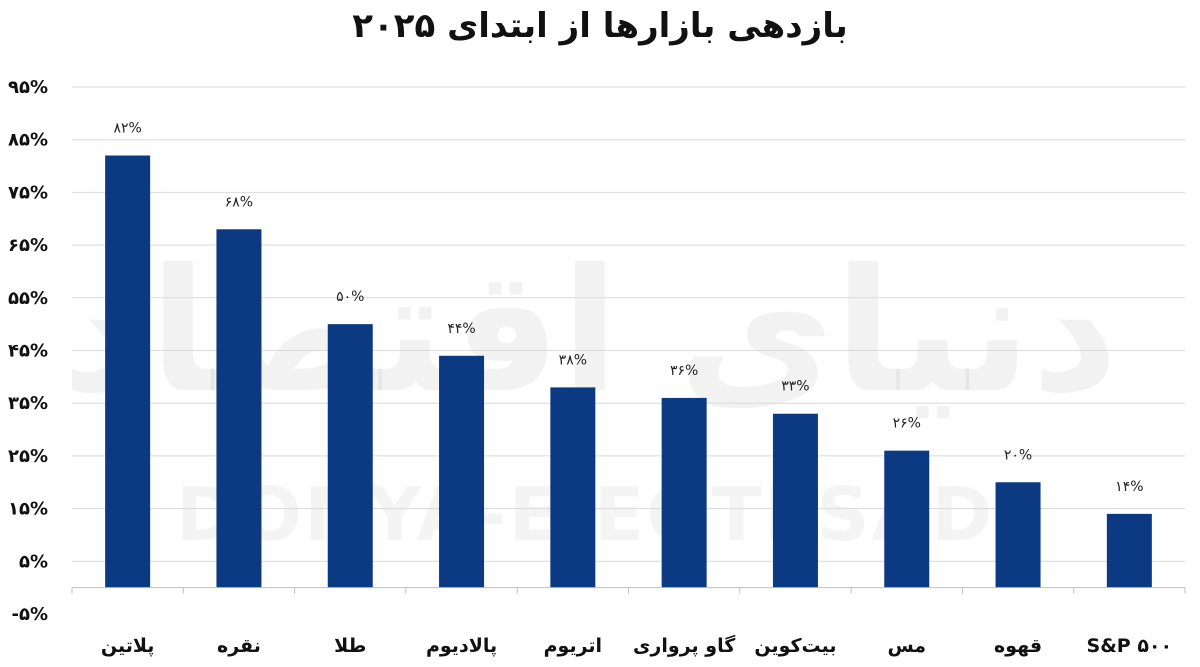 The image size is (1200, 667). What do you see at coordinates (239, 202) in the screenshot?
I see `data-label: ۶۸%` at bounding box center [239, 202].